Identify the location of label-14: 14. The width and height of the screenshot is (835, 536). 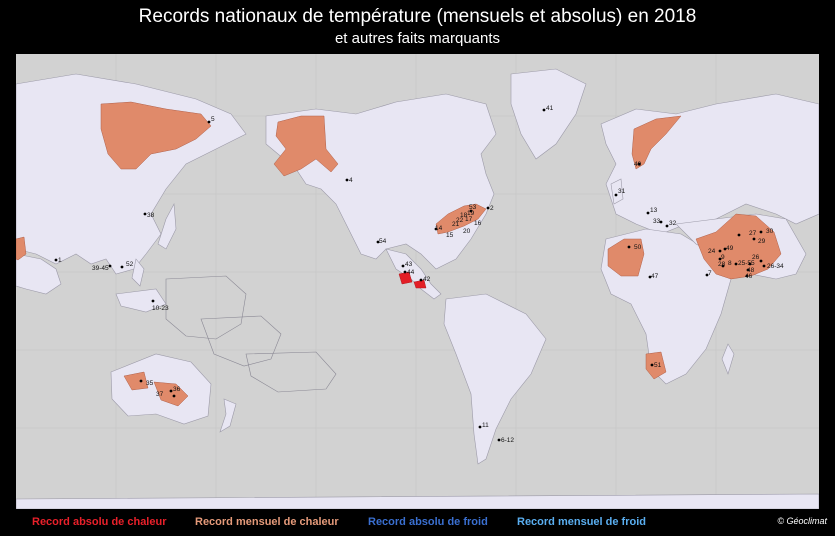
(439, 228).